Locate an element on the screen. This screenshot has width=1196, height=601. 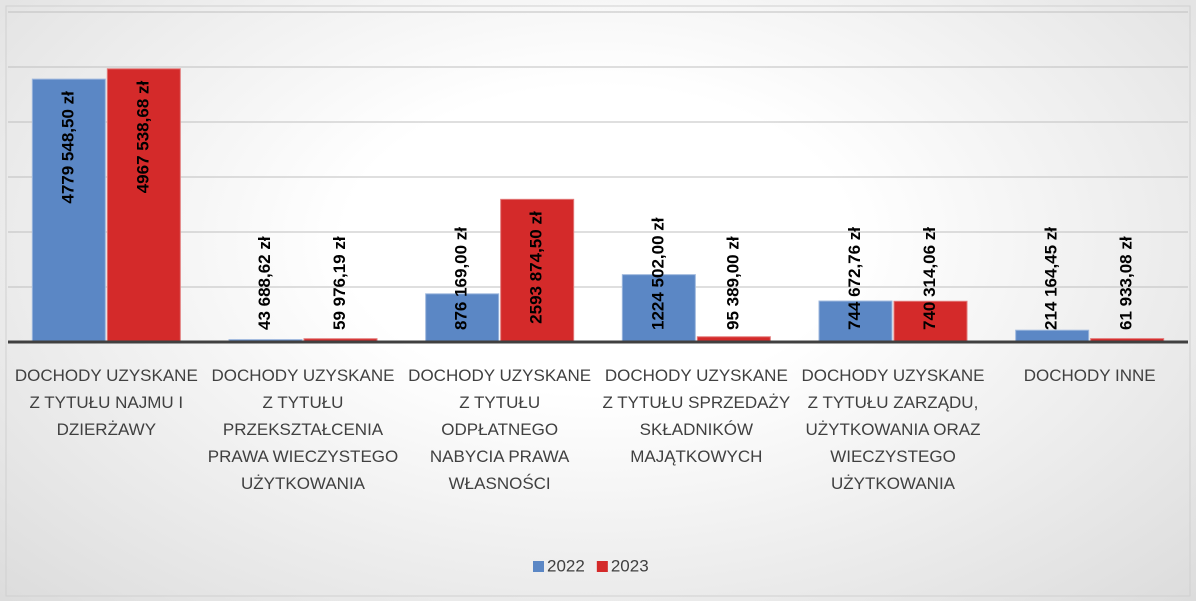
data-label: 4967 538,68 zł is located at coordinates (142, 137).